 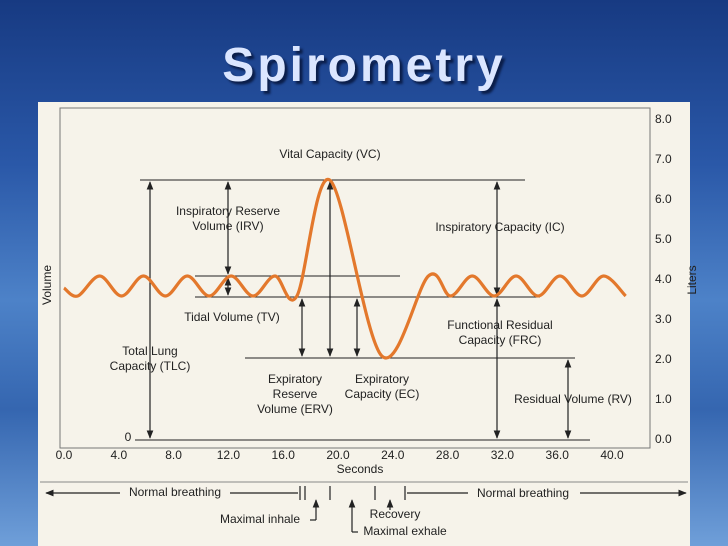 What do you see at coordinates (284, 455) in the screenshot?
I see `x-tick-label: 16.0` at bounding box center [284, 455].